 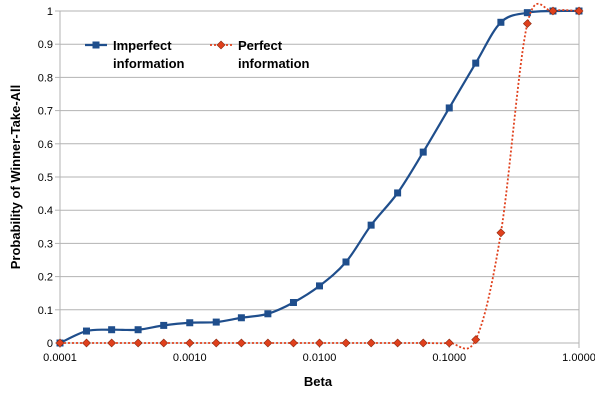 What do you see at coordinates (45, 278) in the screenshot?
I see `y-tick-label: 0.2` at bounding box center [45, 278].